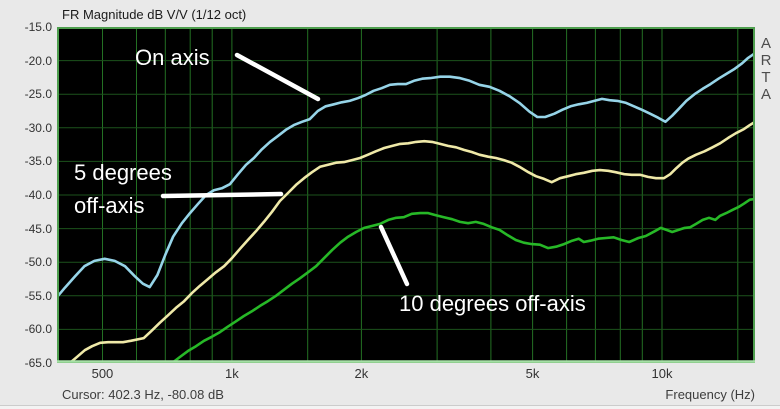 The height and width of the screenshot is (409, 780). Describe the element at coordinates (38, 60) in the screenshot. I see `y-tick-label: -20.0` at that location.